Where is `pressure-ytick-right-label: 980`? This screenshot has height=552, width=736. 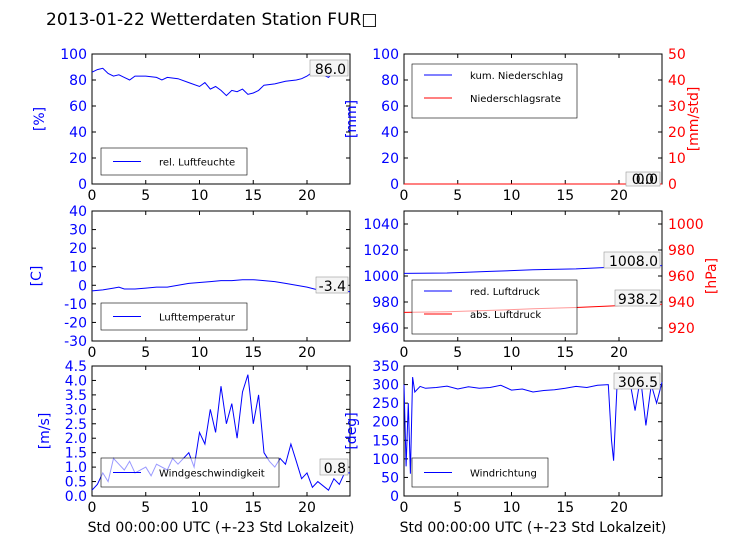
pressure-ytick-right-label: 980 is located at coordinates (681, 251).